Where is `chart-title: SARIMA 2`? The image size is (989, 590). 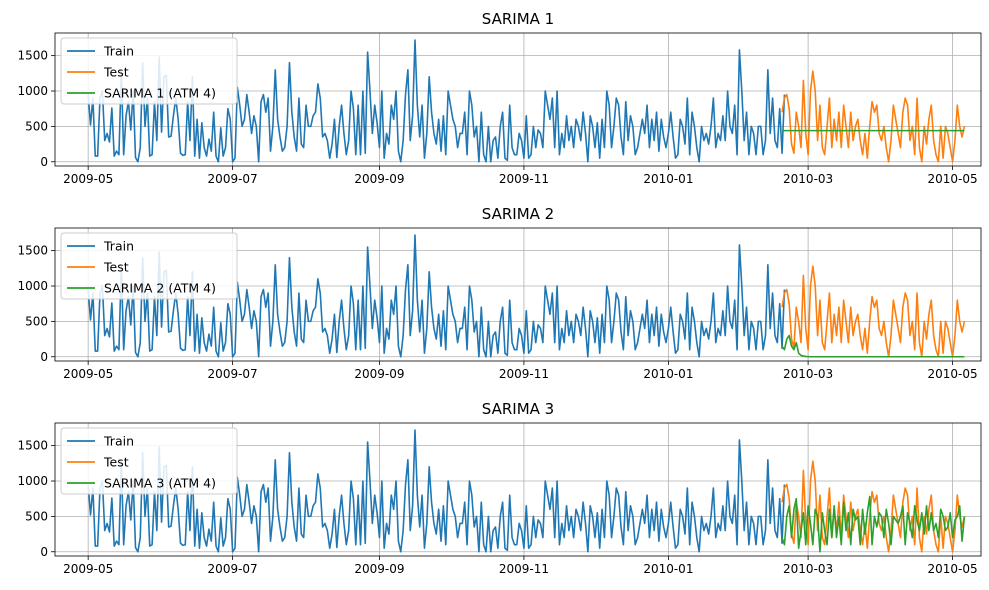 chart-title: SARIMA 2 is located at coordinates (518, 214).